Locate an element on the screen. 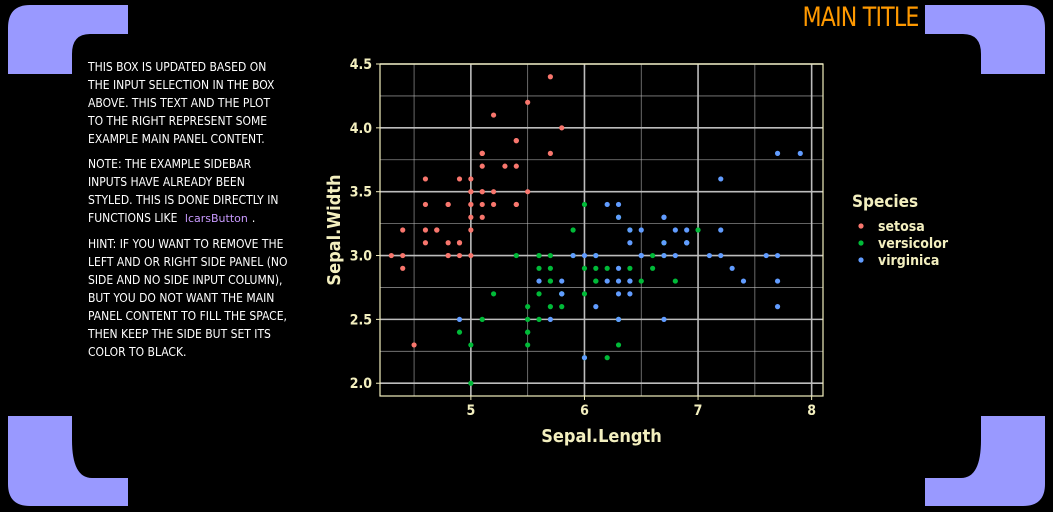 The image size is (1053, 512). y-tick-label: 4.5 is located at coordinates (361, 65).